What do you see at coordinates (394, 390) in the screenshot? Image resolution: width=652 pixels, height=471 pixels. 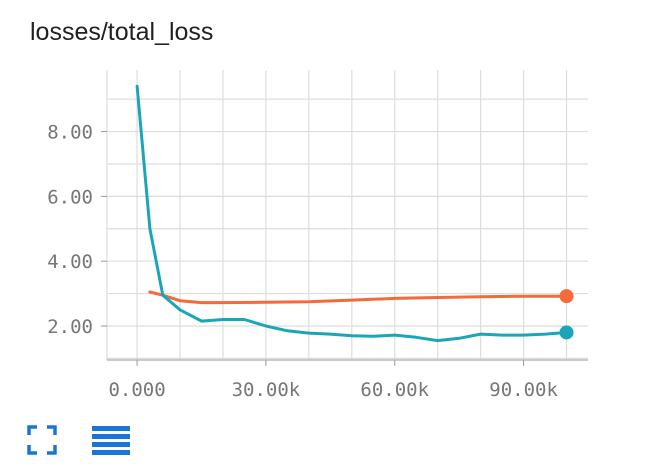 I see `x-tick-label: 60.00k` at bounding box center [394, 390].